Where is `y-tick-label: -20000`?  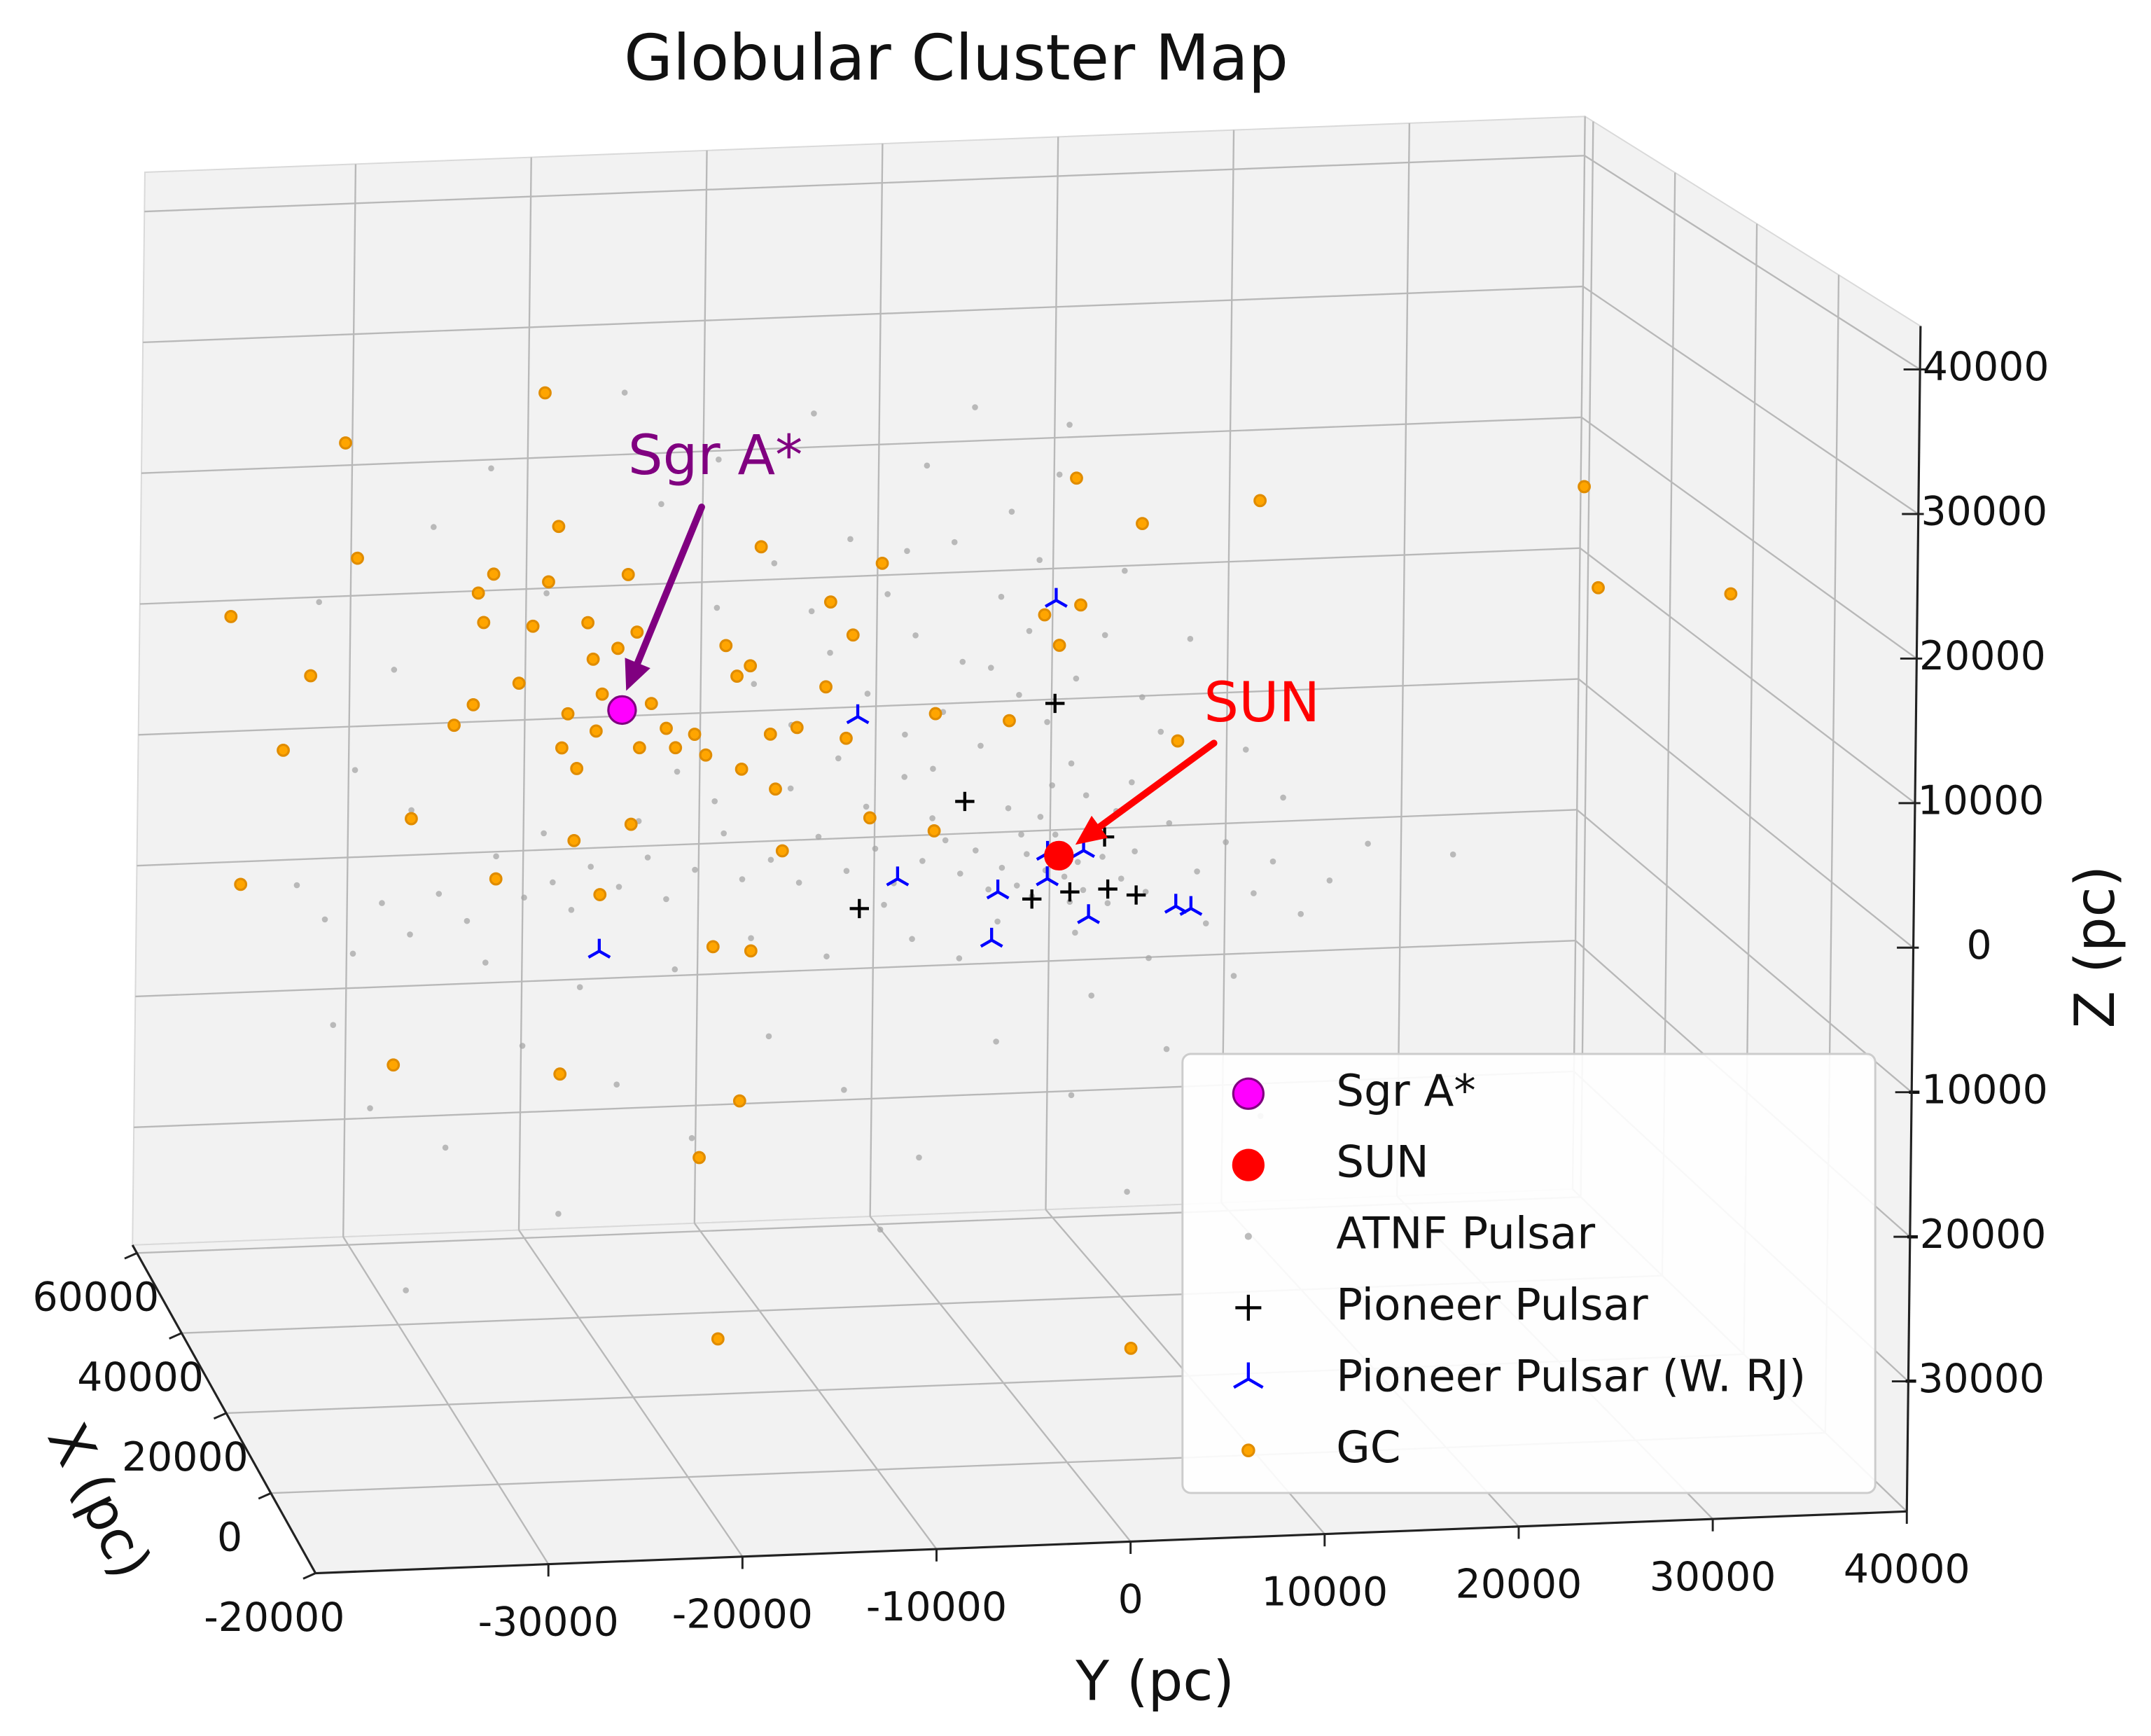 y-tick-label: -20000 is located at coordinates (742, 1615).